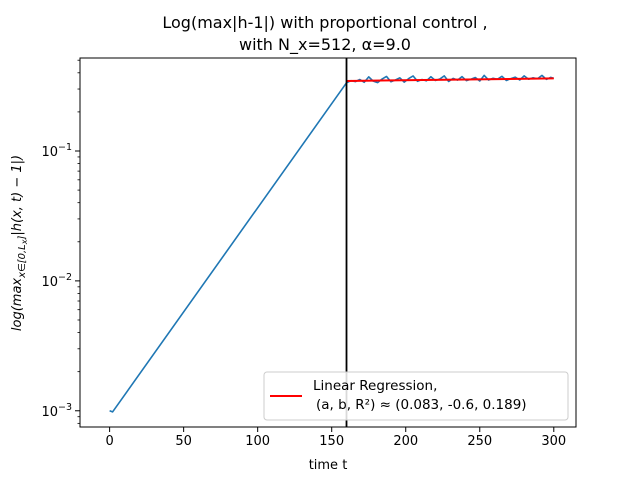 Image resolution: width=640 pixels, height=480 pixels. I want to click on y-tick-label: 10⁻², so click(56, 281).